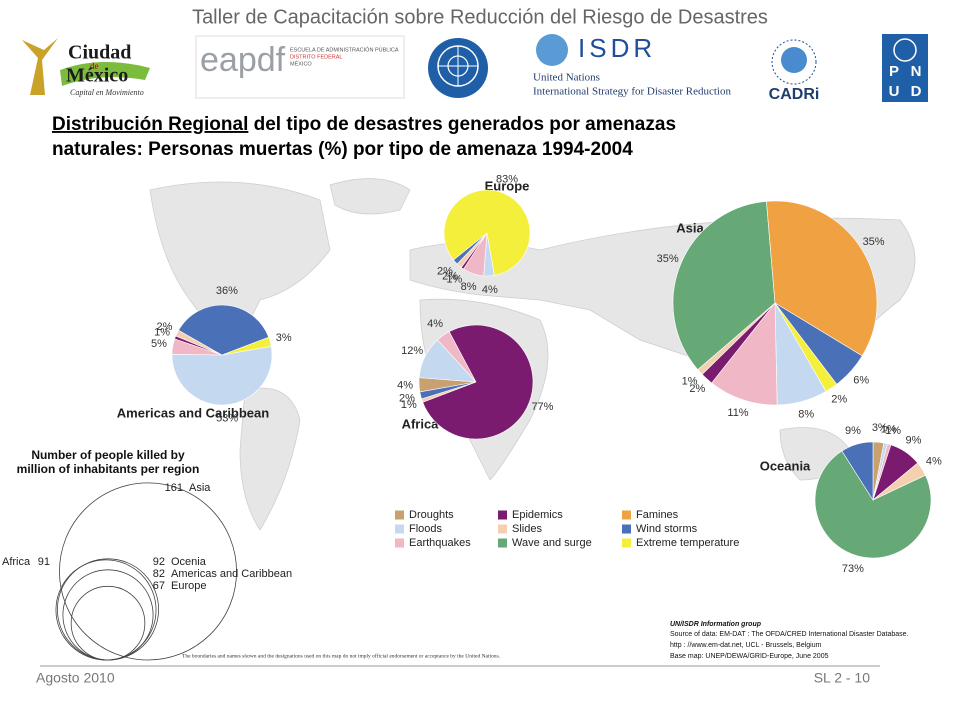 The height and width of the screenshot is (720, 960). Describe the element at coordinates (552, 543) in the screenshot. I see `legend-label: Wave and surge` at that location.